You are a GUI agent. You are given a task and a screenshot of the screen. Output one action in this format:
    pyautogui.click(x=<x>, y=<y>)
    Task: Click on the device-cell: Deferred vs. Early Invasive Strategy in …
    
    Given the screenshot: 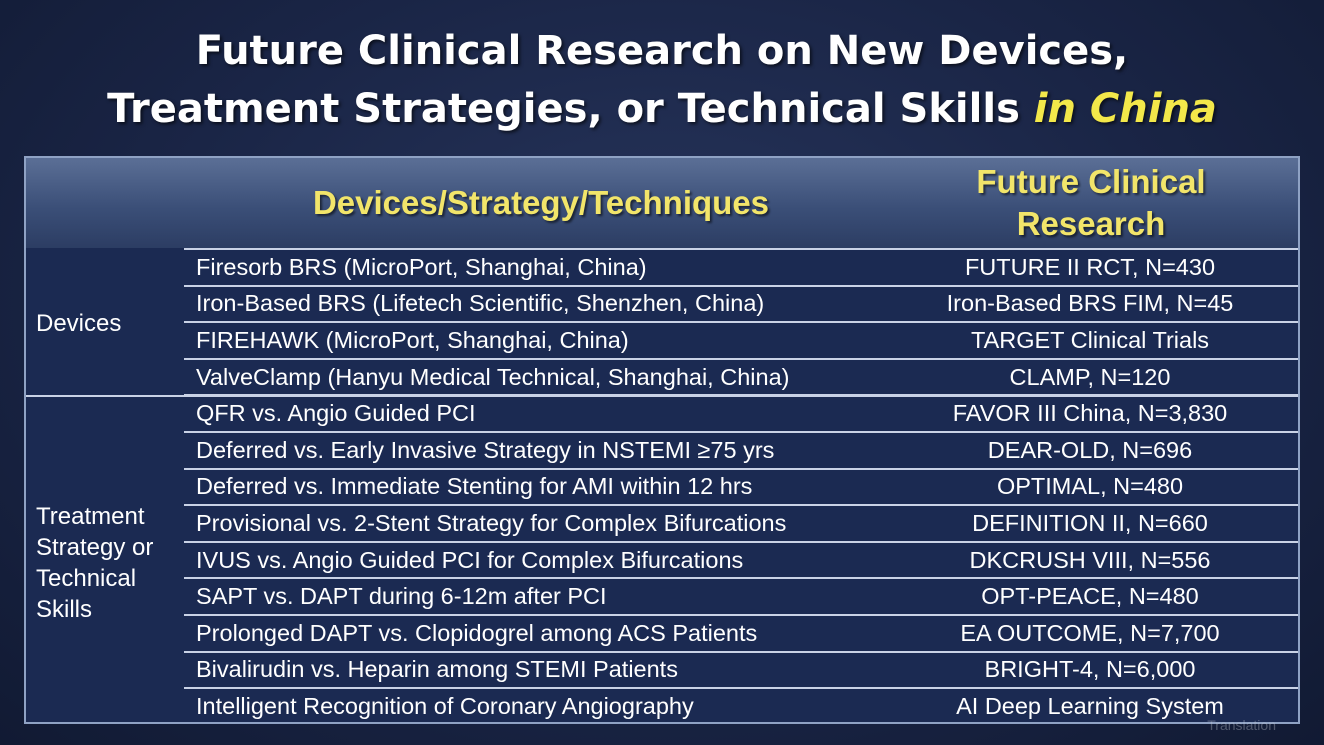 What is the action you would take?
    pyautogui.click(x=485, y=449)
    